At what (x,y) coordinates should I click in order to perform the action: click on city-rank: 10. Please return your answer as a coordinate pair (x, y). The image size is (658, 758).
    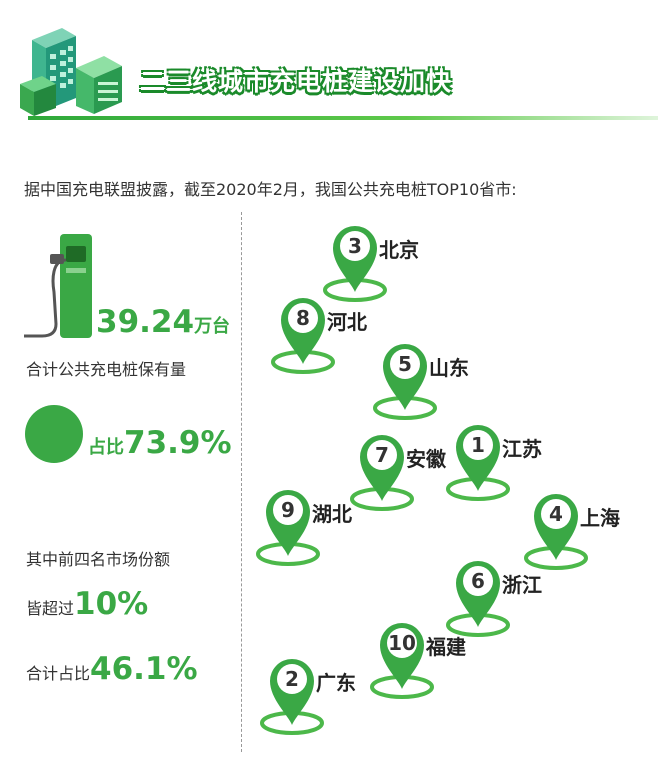
    Looking at the image, I should click on (402, 643).